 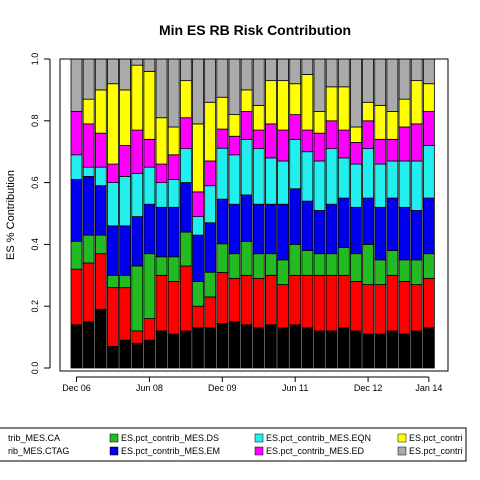 I want to click on x-tick-label: Jun 08, so click(x=149, y=388).